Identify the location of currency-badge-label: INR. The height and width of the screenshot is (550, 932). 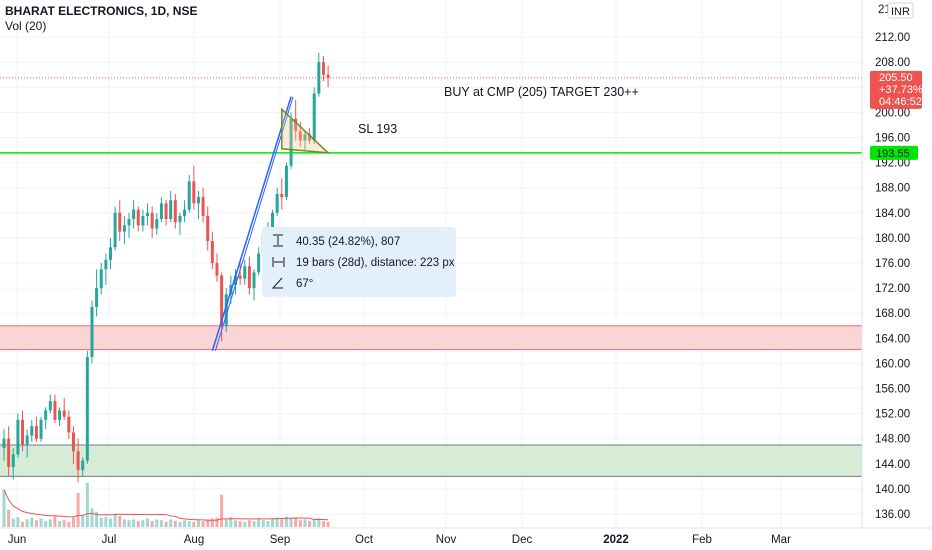
(900, 12).